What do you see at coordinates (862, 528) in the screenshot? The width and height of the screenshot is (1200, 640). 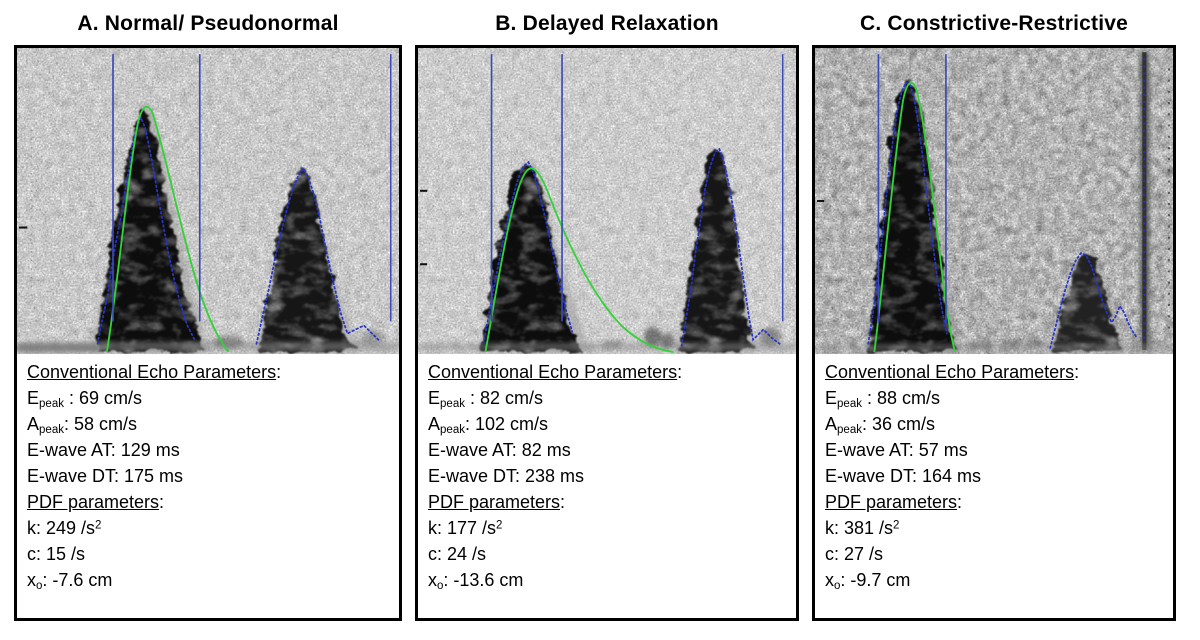 I see `k-value: k: 381 /s2` at bounding box center [862, 528].